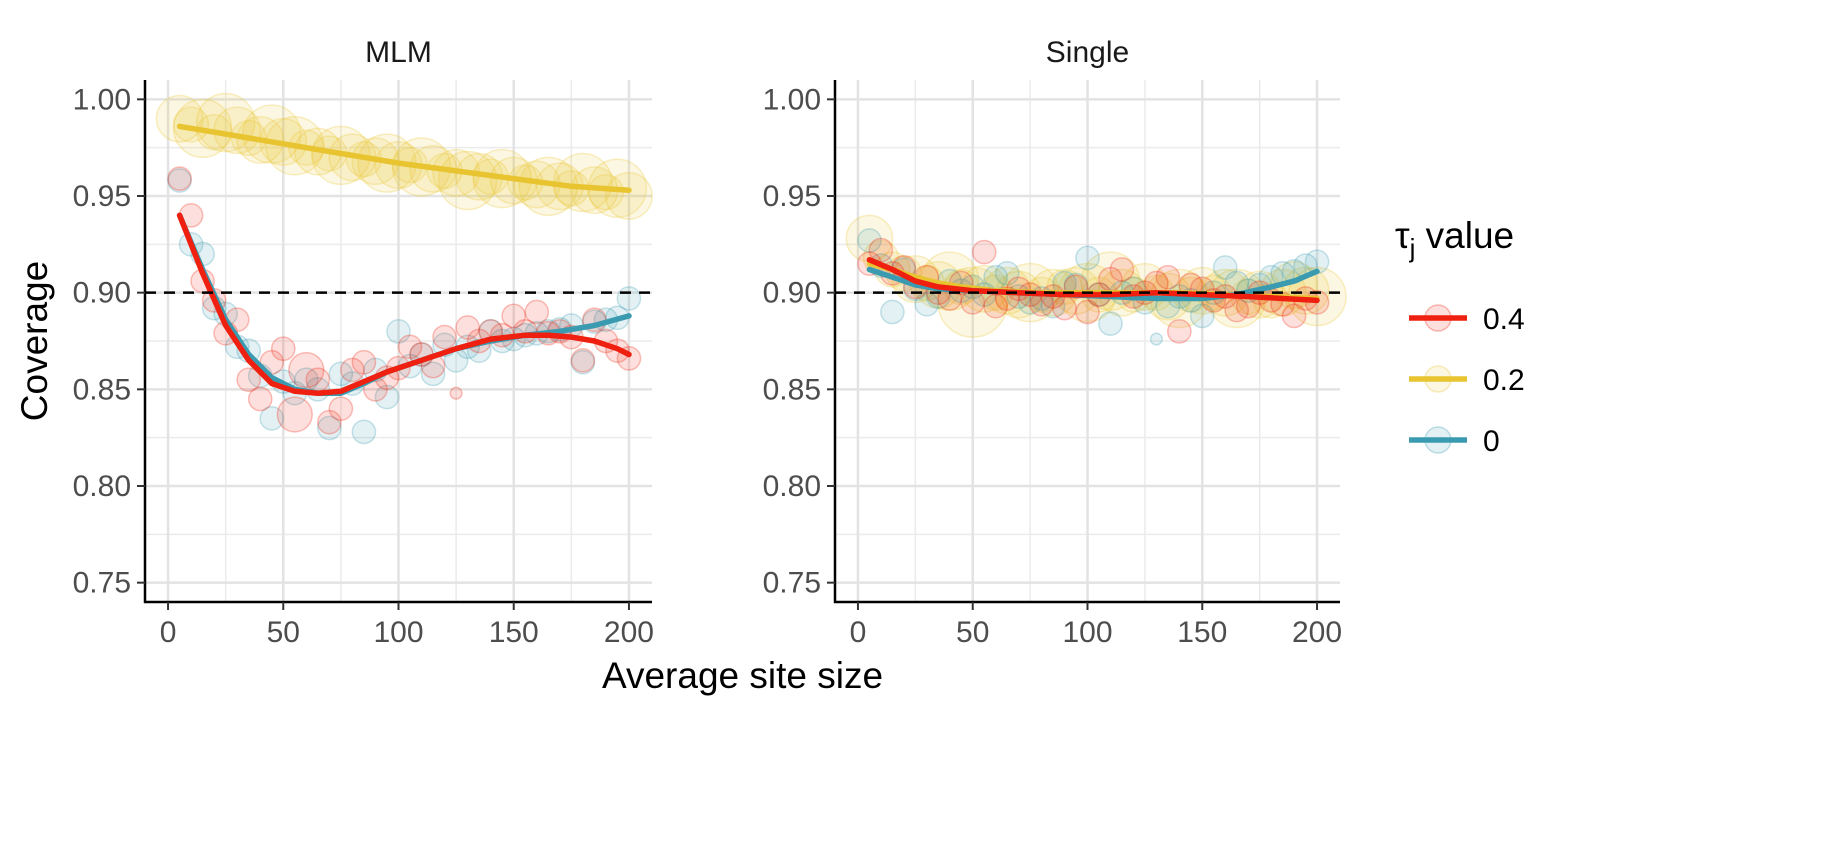  Describe the element at coordinates (1504, 380) in the screenshot. I see `legend-label: 0.2` at that location.